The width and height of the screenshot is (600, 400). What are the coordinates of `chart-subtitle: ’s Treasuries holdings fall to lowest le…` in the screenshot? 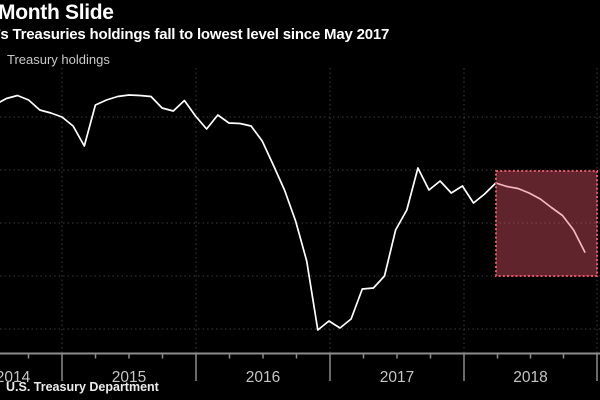 It's located at (195, 34).